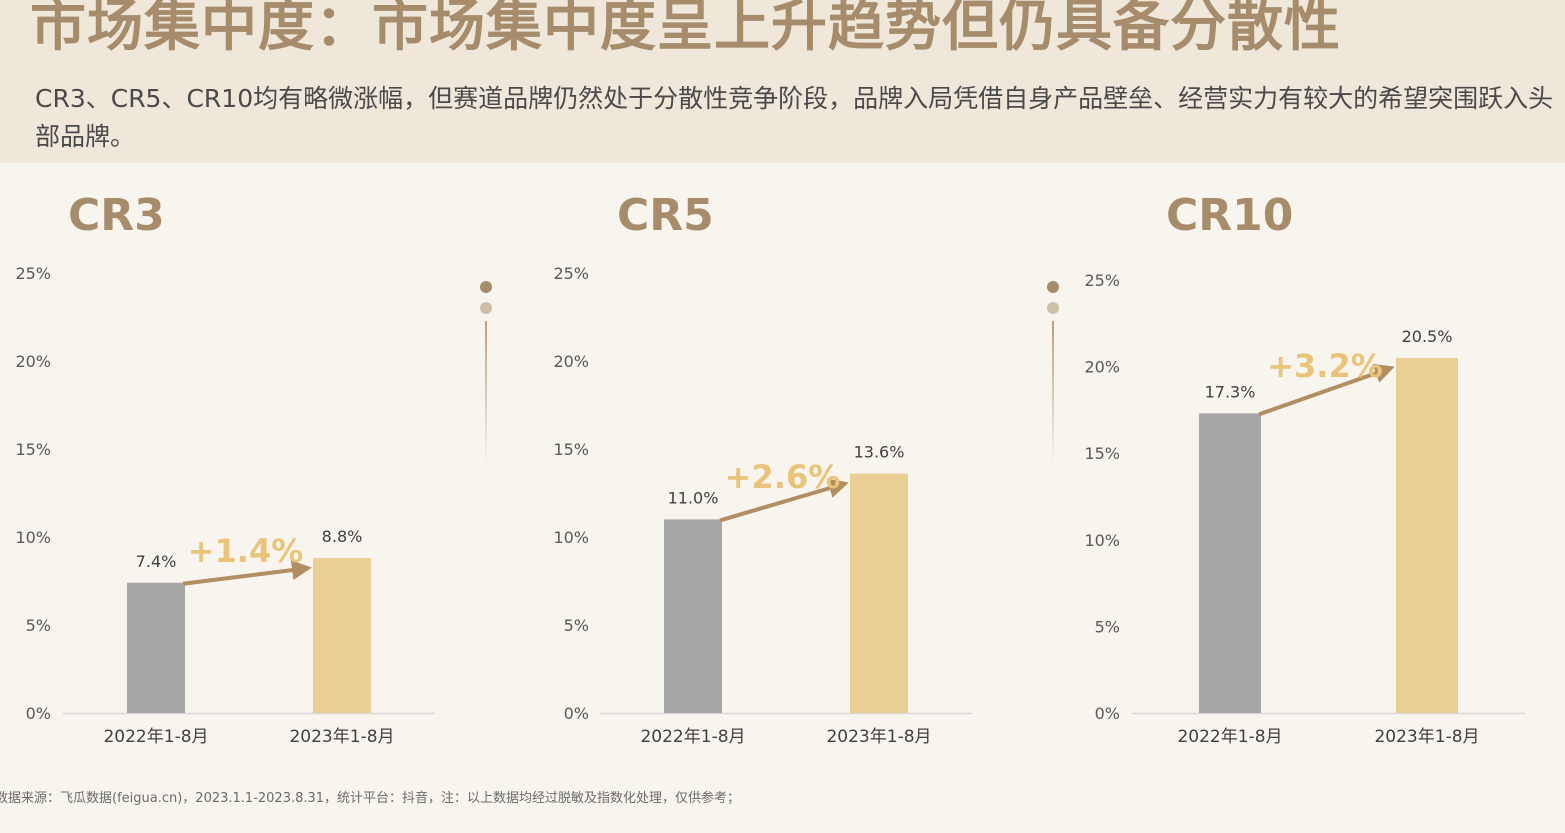 This screenshot has height=833, width=1565. I want to click on chart-title-cr3: CR3, so click(116, 215).